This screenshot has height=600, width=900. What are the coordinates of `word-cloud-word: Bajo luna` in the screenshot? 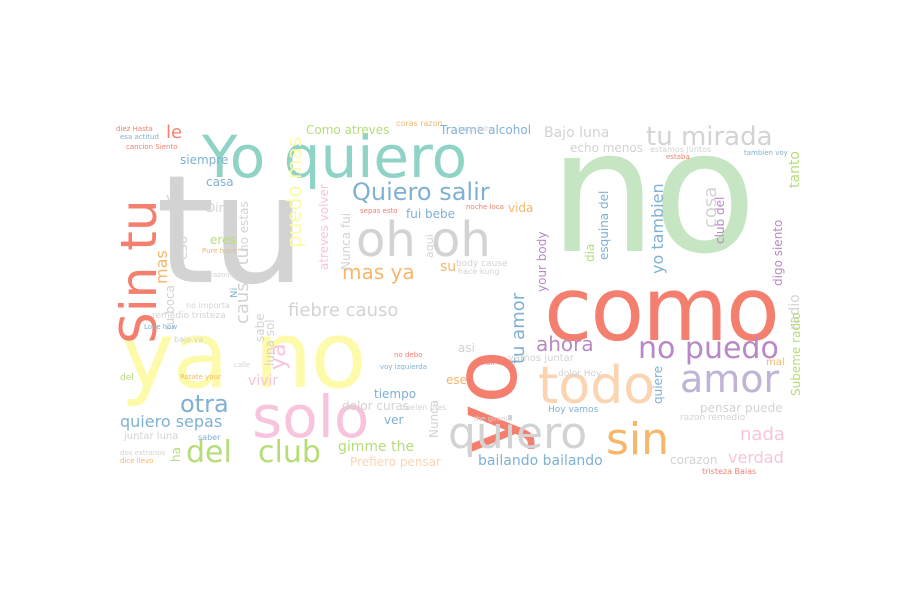 It's located at (577, 133).